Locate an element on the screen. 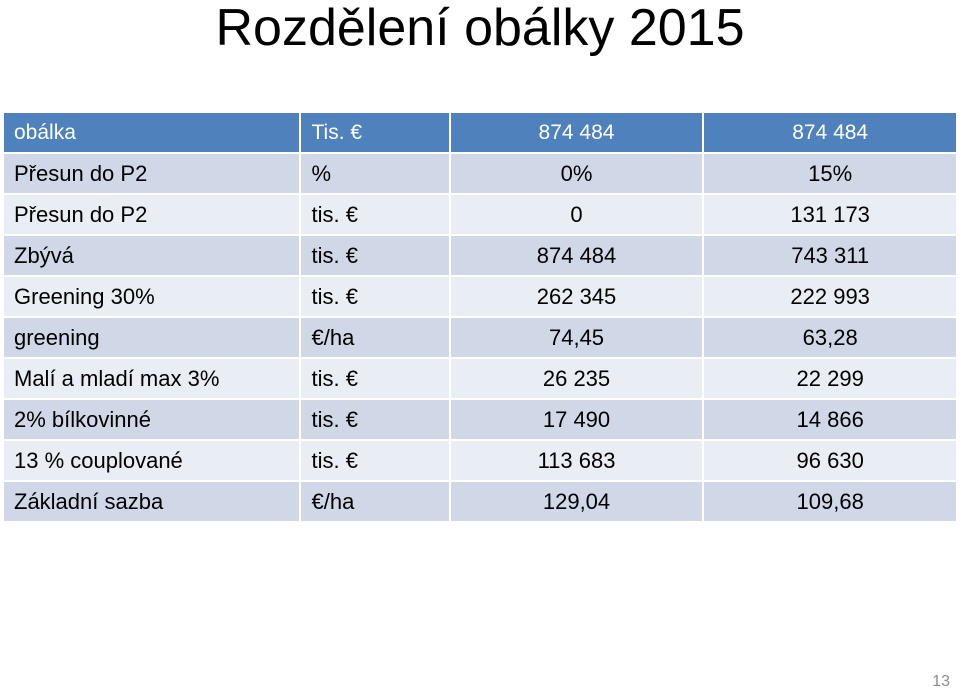 Image resolution: width=960 pixels, height=695 pixels. row-value-a: 0 is located at coordinates (576, 214).